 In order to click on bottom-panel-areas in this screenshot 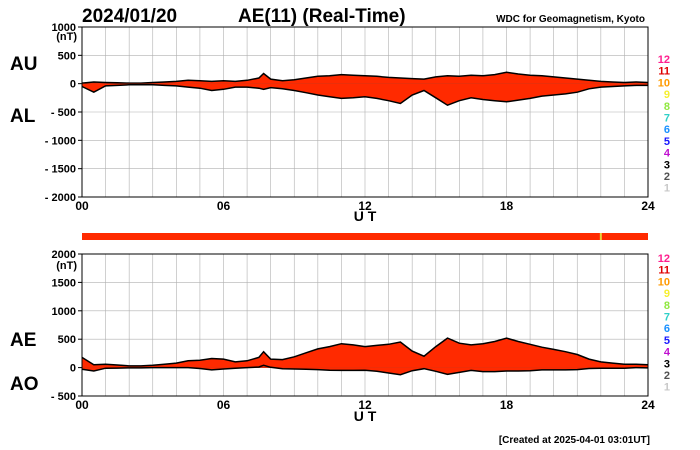, I will do `click(365, 356)`.